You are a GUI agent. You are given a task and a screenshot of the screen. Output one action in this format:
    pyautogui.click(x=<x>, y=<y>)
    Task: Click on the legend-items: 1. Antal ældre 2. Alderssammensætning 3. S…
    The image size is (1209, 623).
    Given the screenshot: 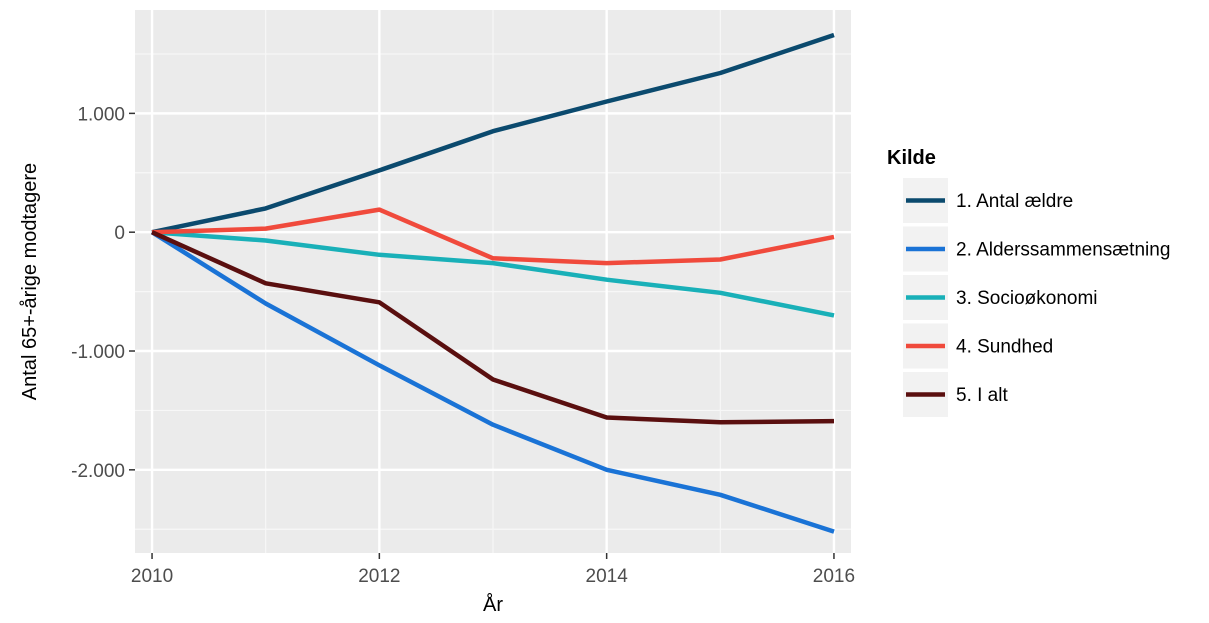 What is the action you would take?
    pyautogui.click(x=1036, y=297)
    